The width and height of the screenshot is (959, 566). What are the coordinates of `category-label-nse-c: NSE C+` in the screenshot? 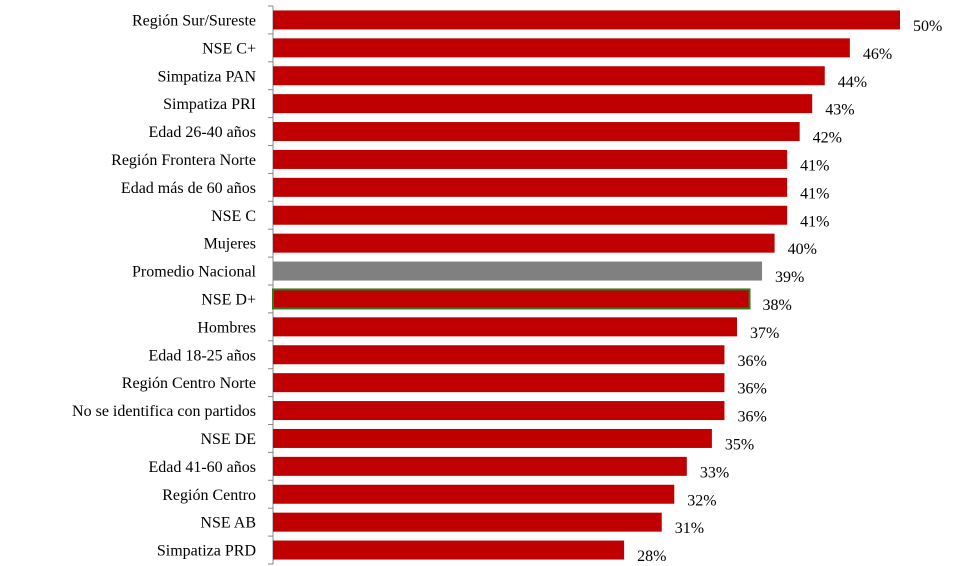 It's located at (229, 48).